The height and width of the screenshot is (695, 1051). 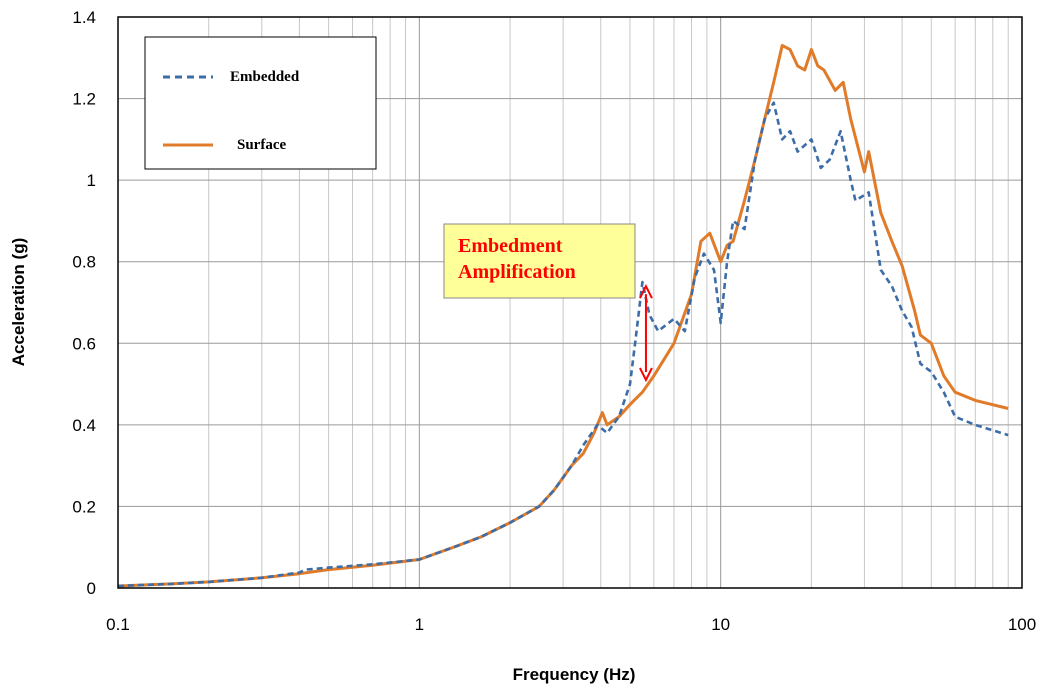 I want to click on x-tick-label: 0.1, so click(x=118, y=624).